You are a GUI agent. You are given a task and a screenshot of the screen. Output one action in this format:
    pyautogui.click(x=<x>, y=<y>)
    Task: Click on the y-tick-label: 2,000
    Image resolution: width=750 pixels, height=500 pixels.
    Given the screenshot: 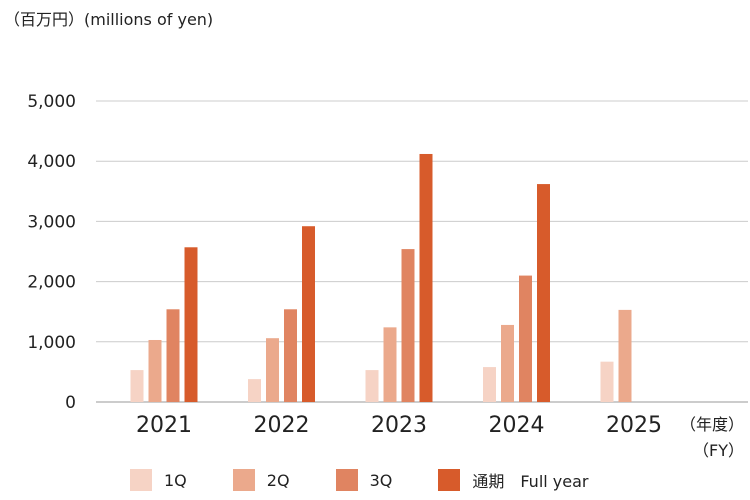 What is the action you would take?
    pyautogui.click(x=51, y=283)
    